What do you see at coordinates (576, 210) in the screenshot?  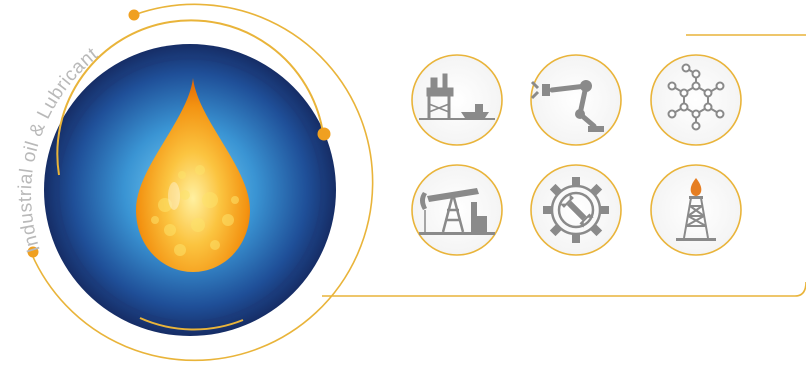 I see `gear-wrench-icon` at bounding box center [576, 210].